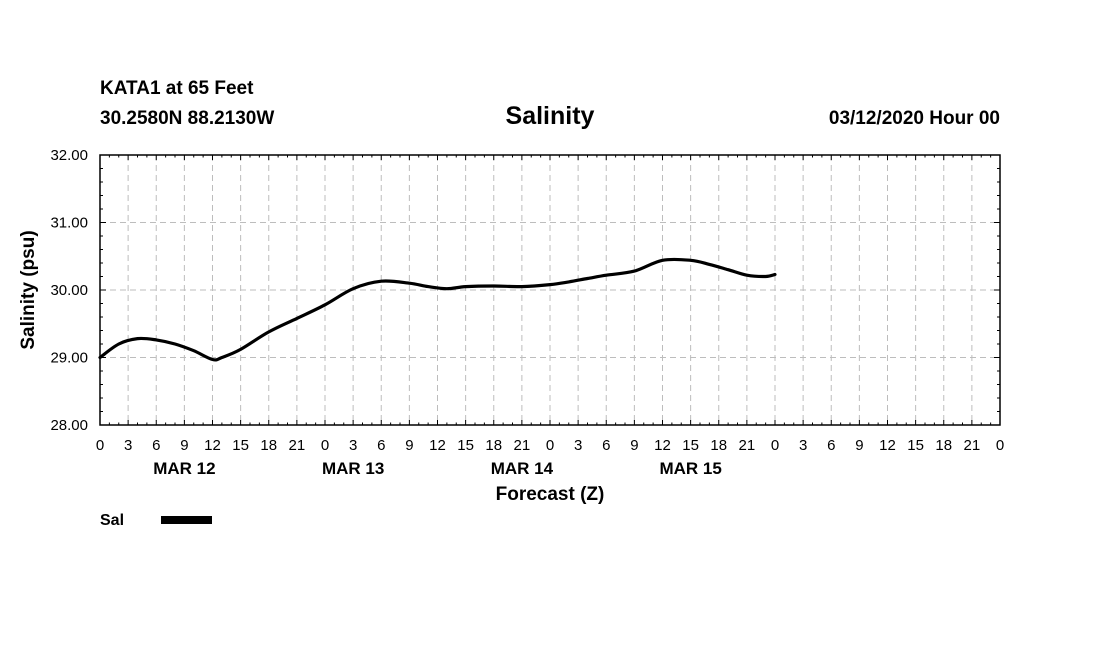 The image size is (1100, 650). What do you see at coordinates (184, 468) in the screenshot?
I see `date-label: MAR 12` at bounding box center [184, 468].